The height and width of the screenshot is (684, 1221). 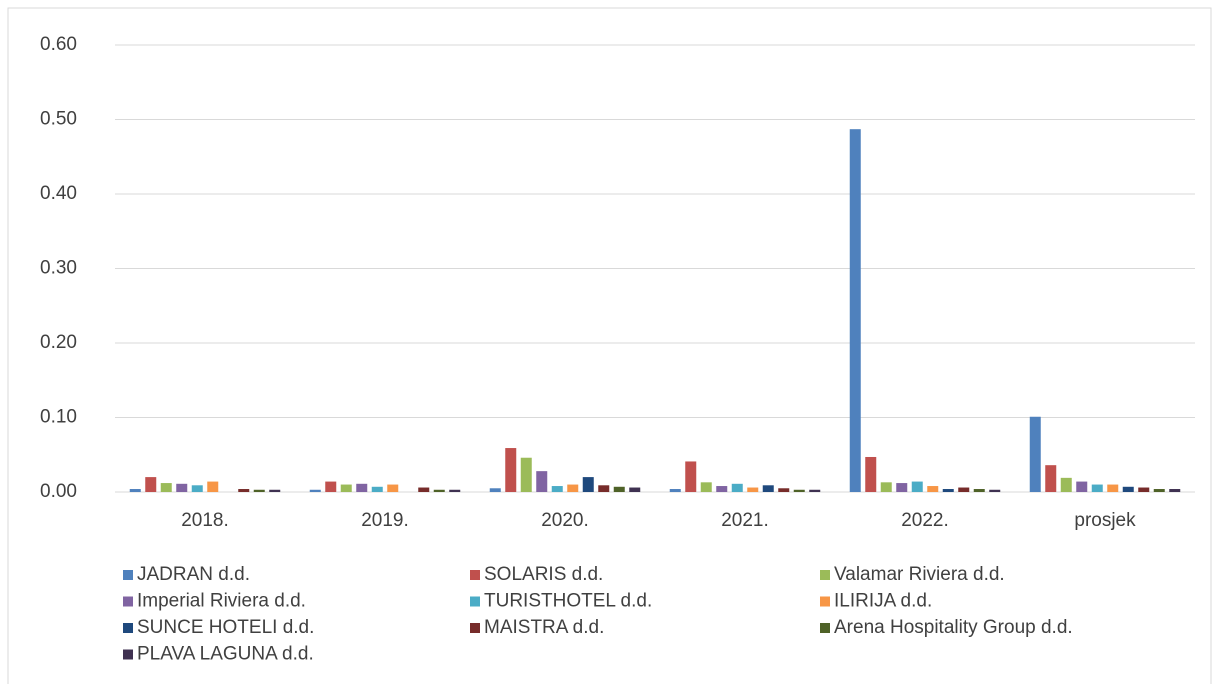 I want to click on y-tick-label: 0.30, so click(x=58, y=268).